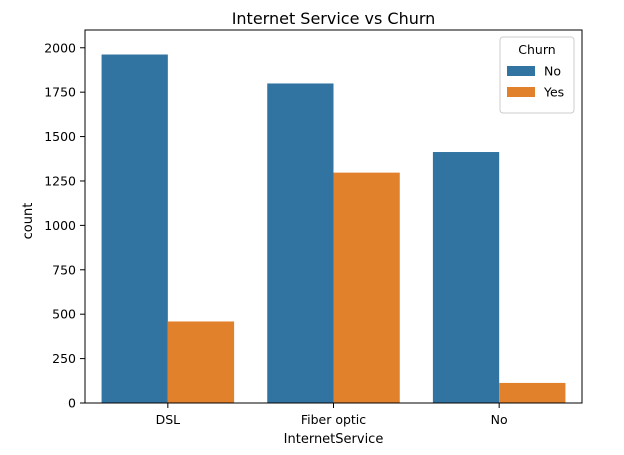 The width and height of the screenshot is (624, 455). What do you see at coordinates (334, 18) in the screenshot?
I see `chart-title: Internet Service vs Churn` at bounding box center [334, 18].